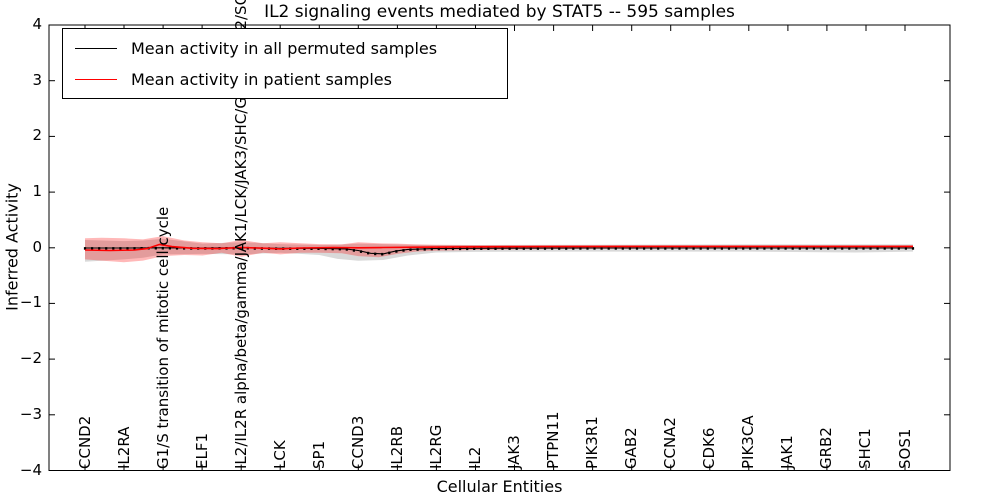 This screenshot has width=1000, height=500. I want to click on legend-item-permuted: Mean activity in all permuted samples, so click(291, 48).